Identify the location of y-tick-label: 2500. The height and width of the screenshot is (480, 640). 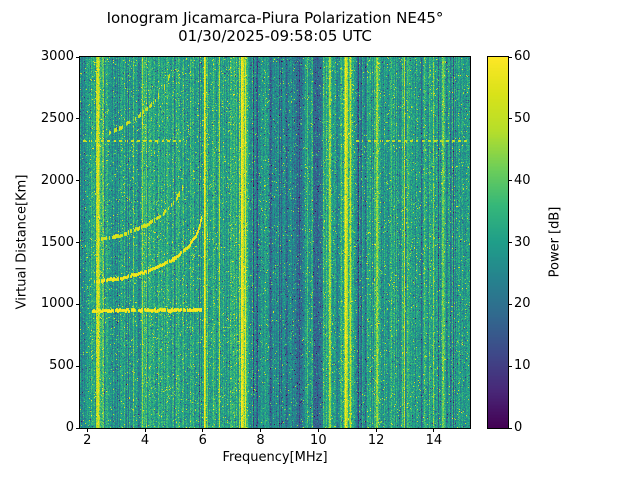
(57, 118).